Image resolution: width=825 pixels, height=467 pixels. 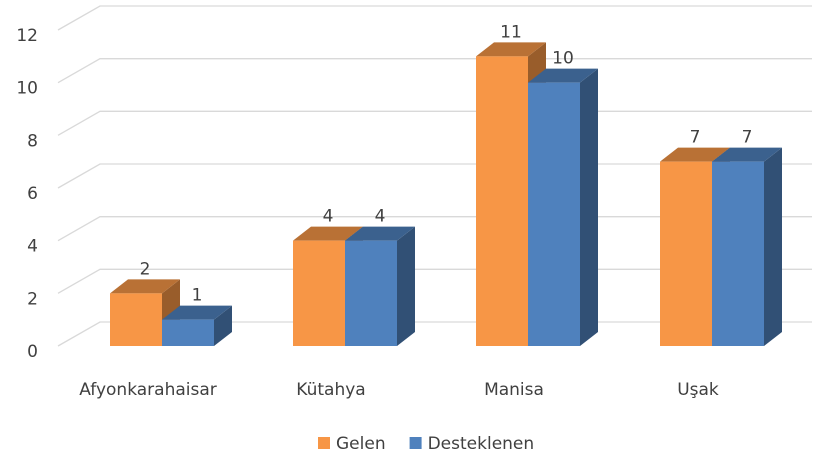 What do you see at coordinates (32, 299) in the screenshot?
I see `y-tick-label: 2` at bounding box center [32, 299].